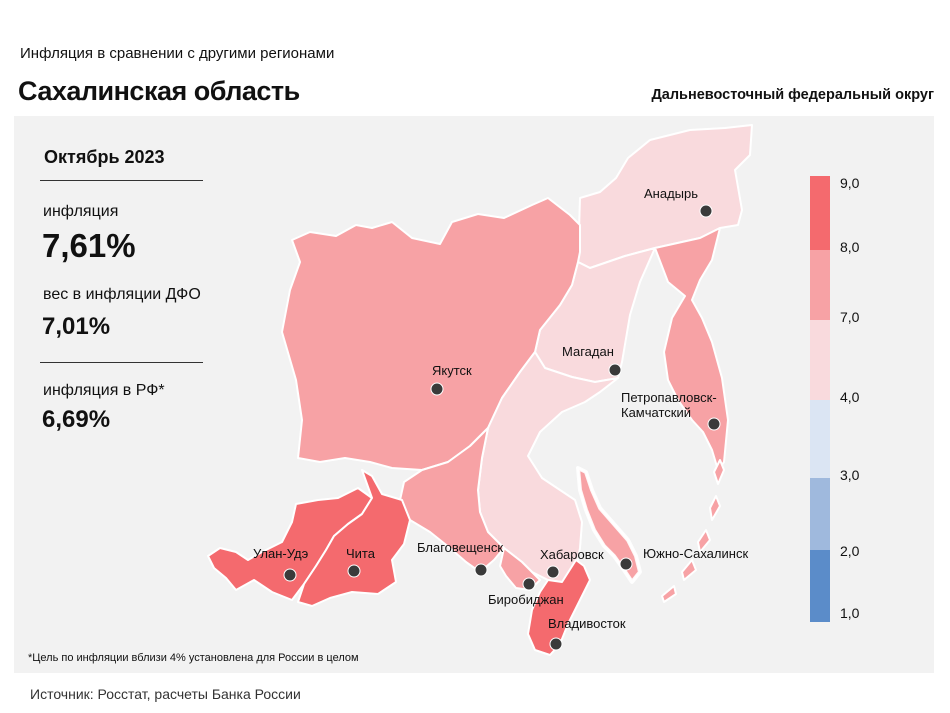 This screenshot has width=950, height=713. I want to click on city-dot-anadyr, so click(706, 211).